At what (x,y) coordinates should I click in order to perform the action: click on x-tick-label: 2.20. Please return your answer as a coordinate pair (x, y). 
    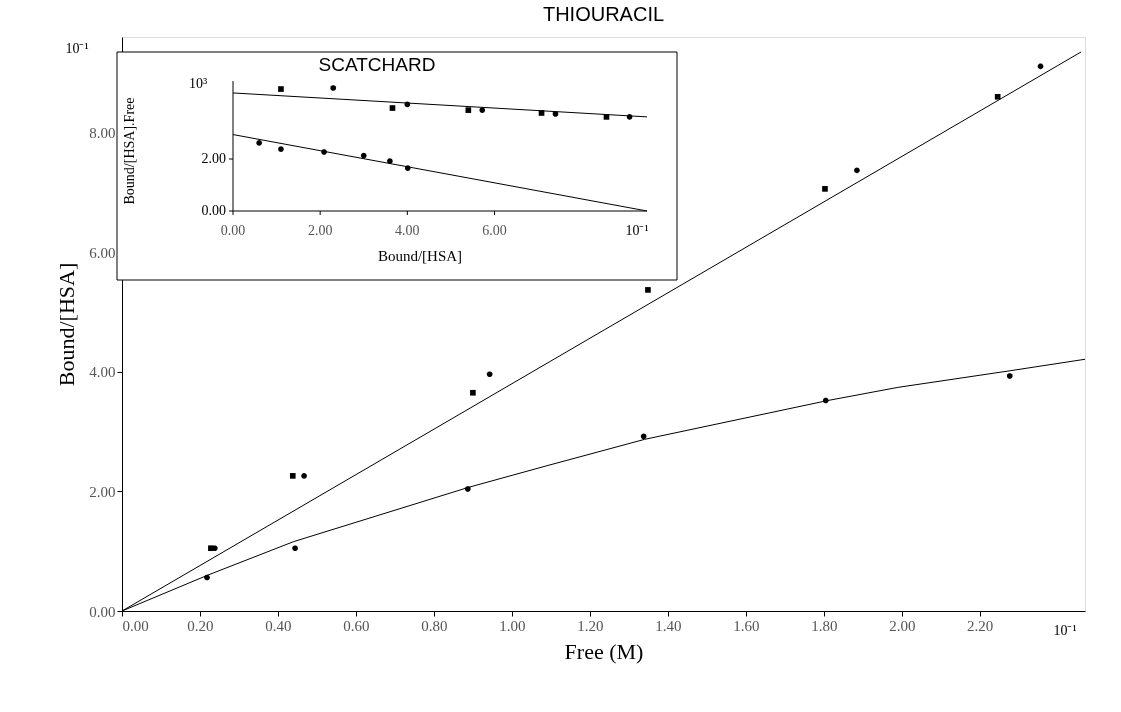
    Looking at the image, I should click on (980, 625).